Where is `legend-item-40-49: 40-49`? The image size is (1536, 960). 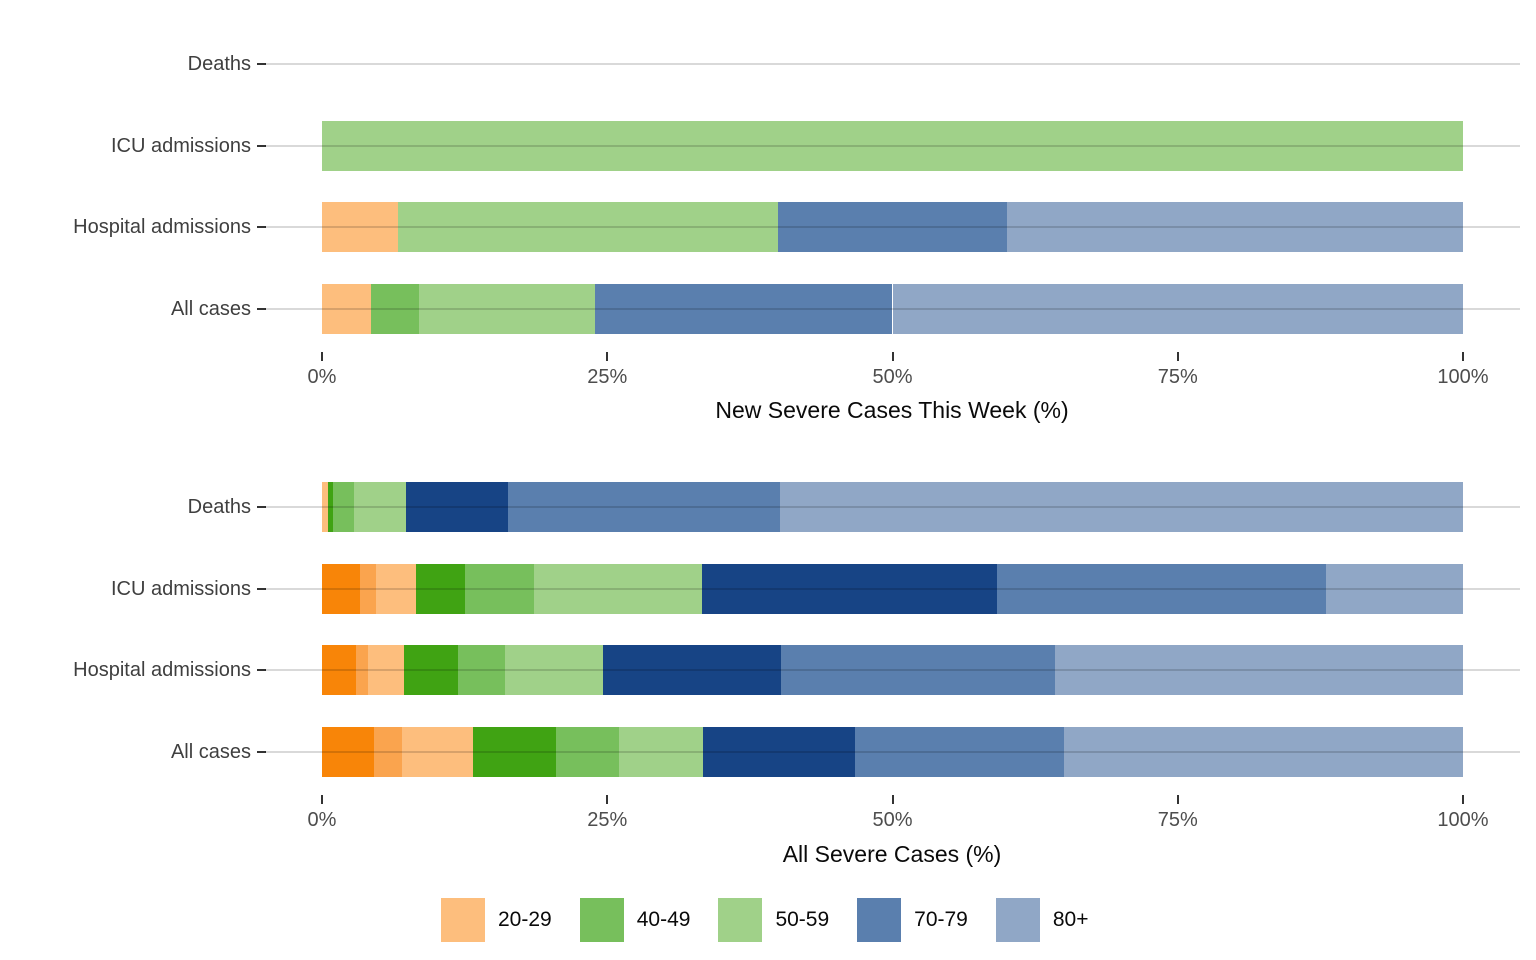
legend-item-40-49: 40-49 is located at coordinates (635, 920).